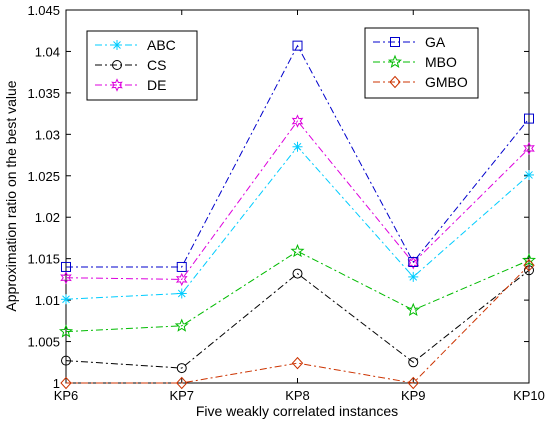 The image size is (550, 431). What do you see at coordinates (435, 42) in the screenshot?
I see `legend-label-ga: GA` at bounding box center [435, 42].